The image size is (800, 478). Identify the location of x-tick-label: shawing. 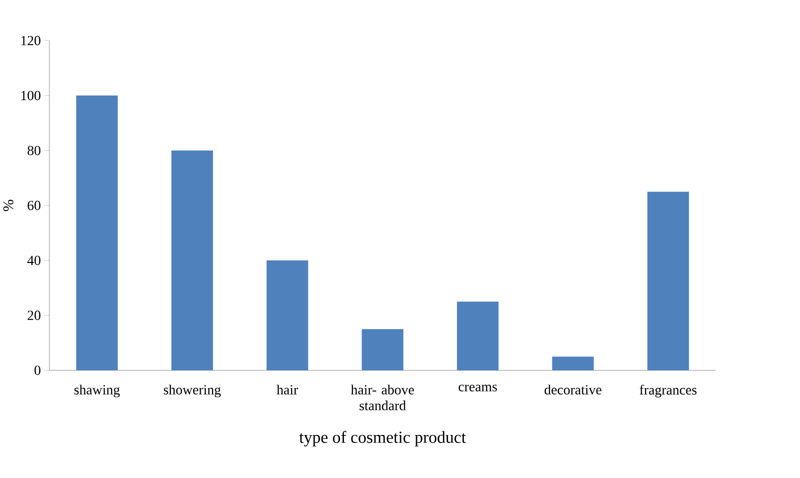
(97, 391).